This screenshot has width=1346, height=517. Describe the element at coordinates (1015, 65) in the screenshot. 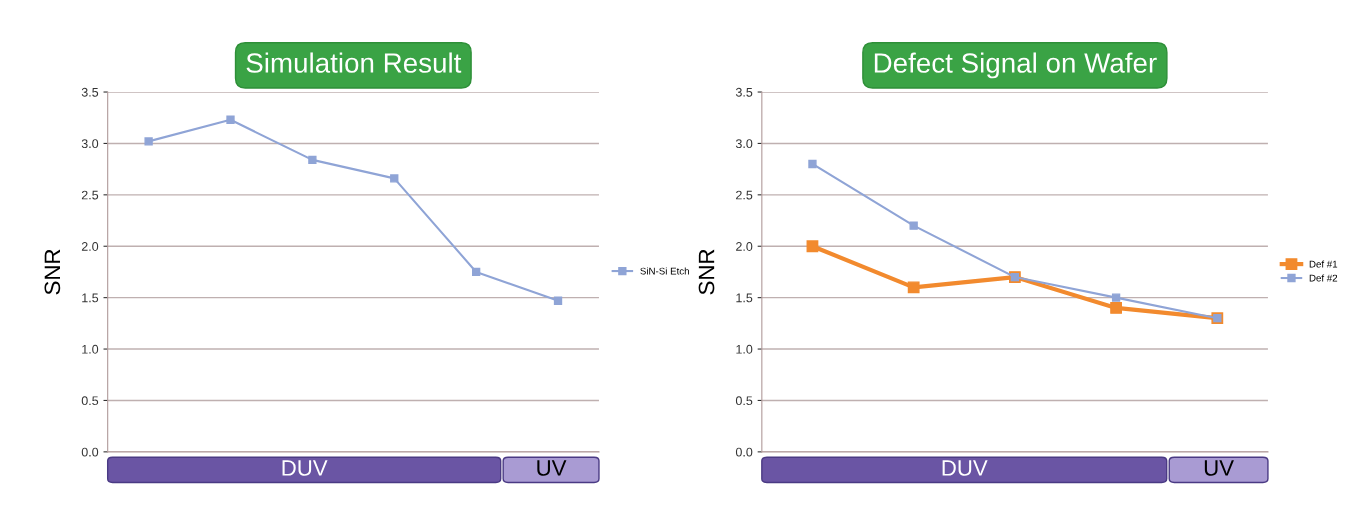

I see `chart-title: Defect Signal on Wafer` at that location.